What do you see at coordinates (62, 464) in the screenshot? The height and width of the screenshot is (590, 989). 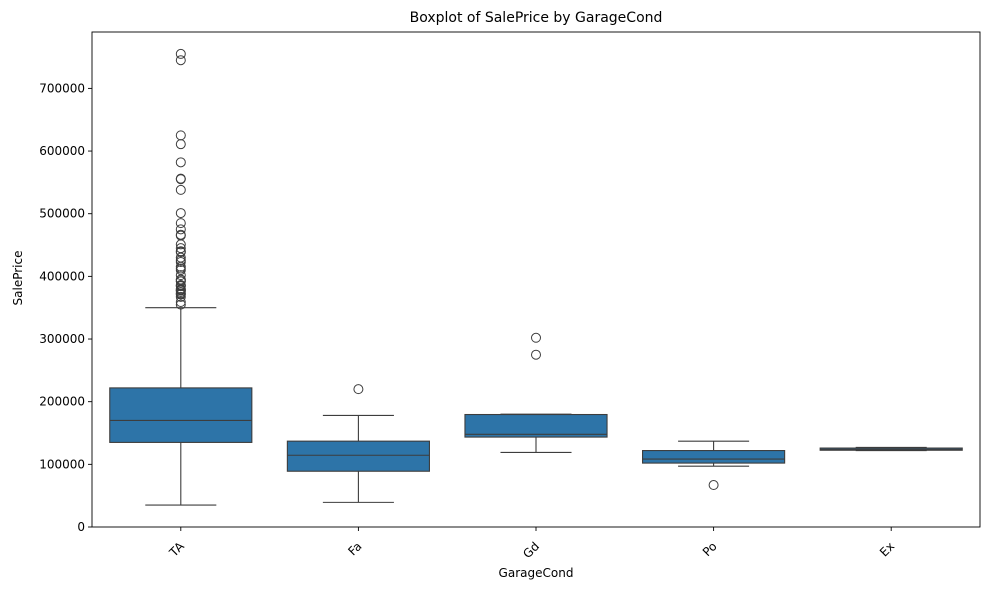 I see `y-tick-label: 100000` at bounding box center [62, 464].